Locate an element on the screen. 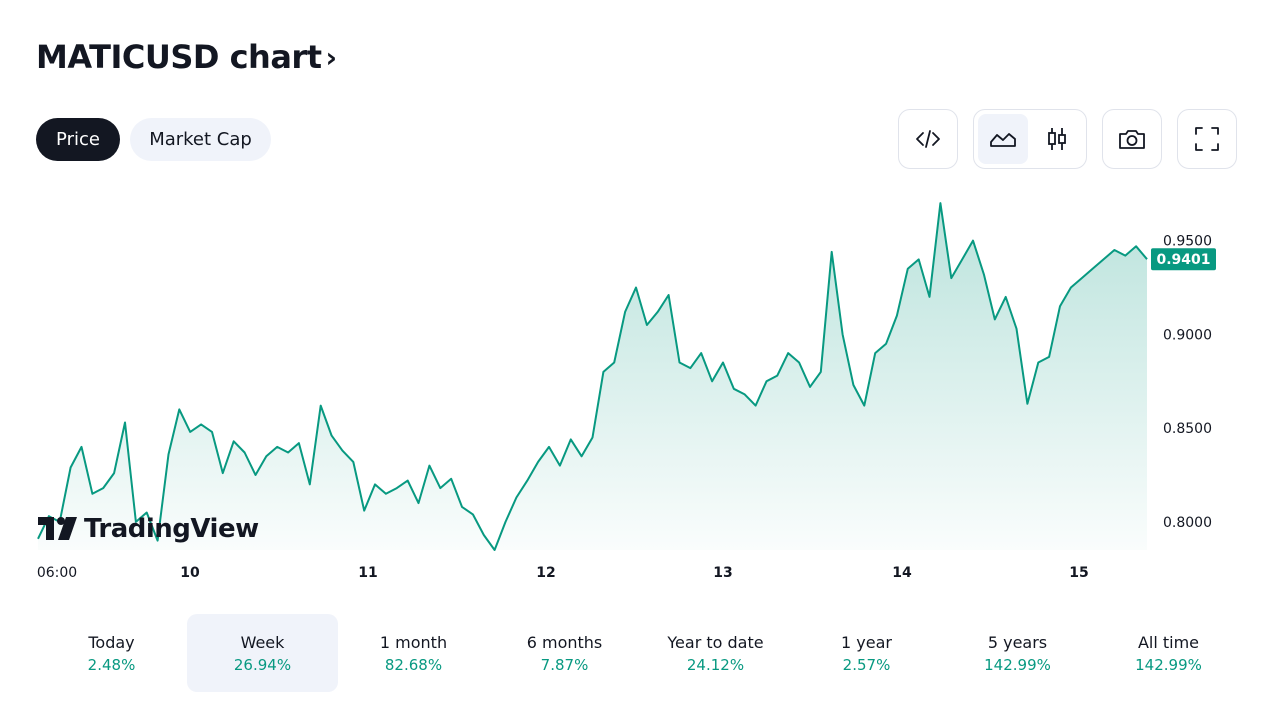  x-tick-label: 11 is located at coordinates (367, 573).